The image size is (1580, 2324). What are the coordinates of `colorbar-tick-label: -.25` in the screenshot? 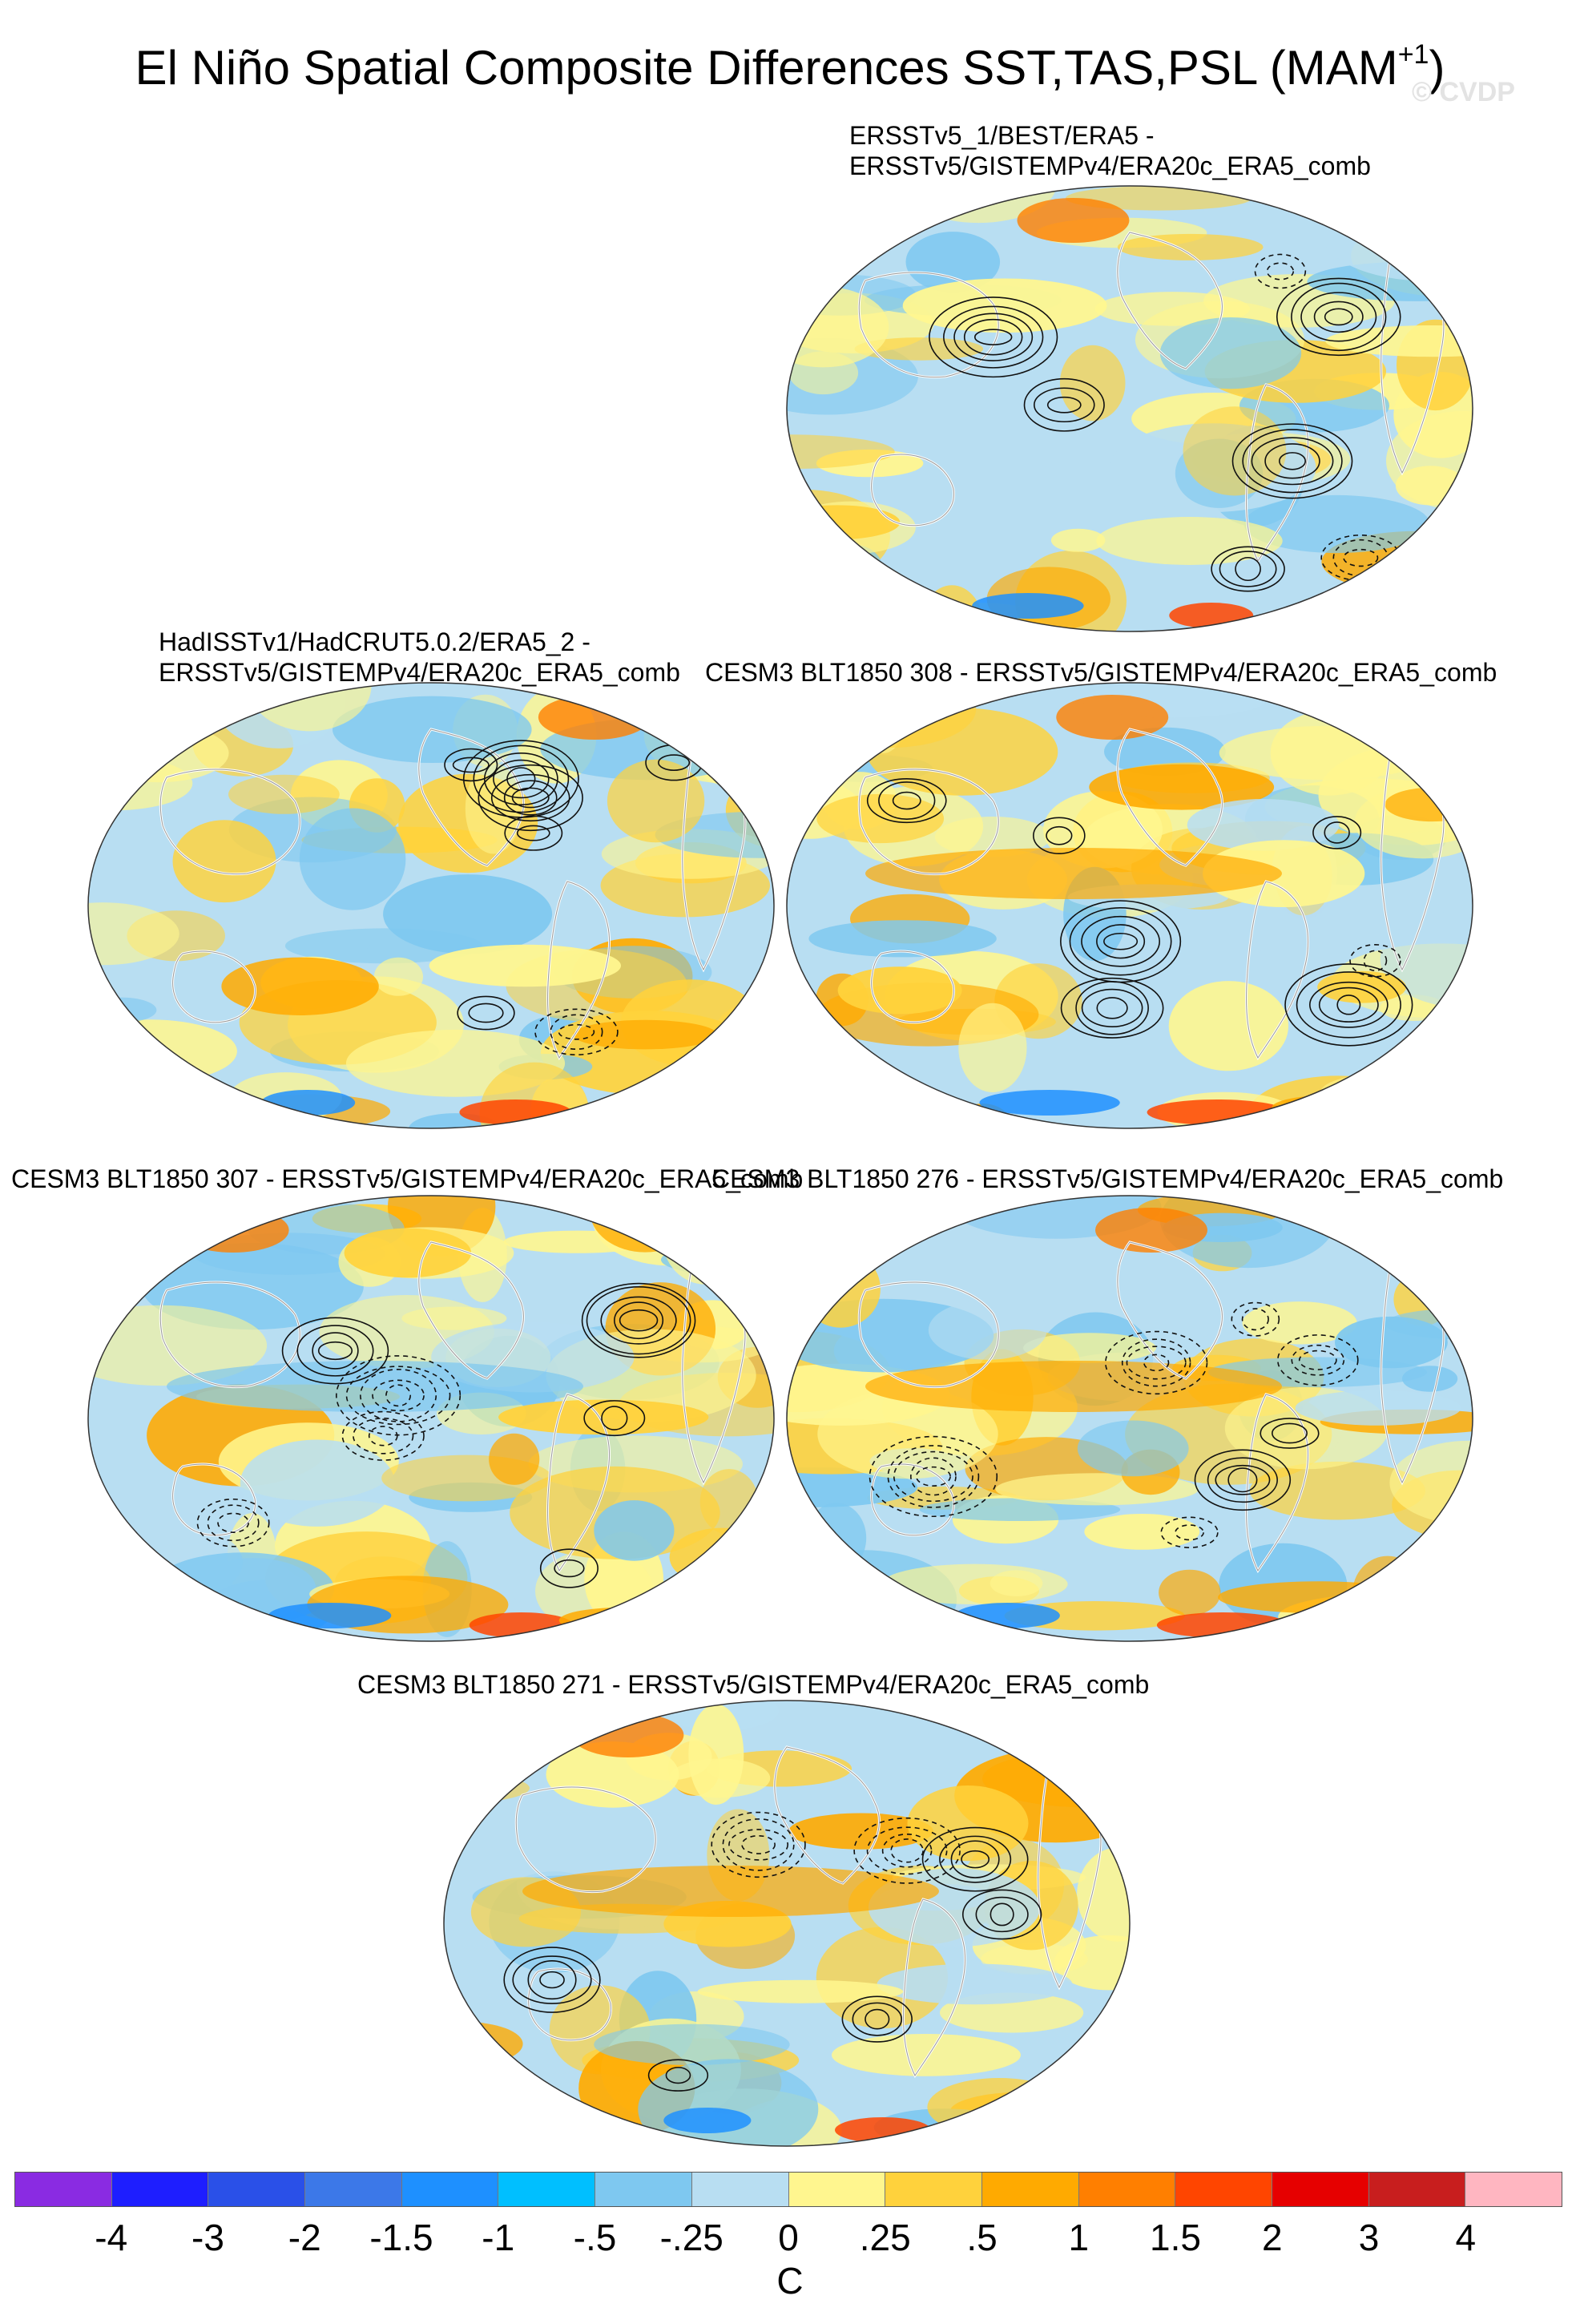 It's located at (691, 2237).